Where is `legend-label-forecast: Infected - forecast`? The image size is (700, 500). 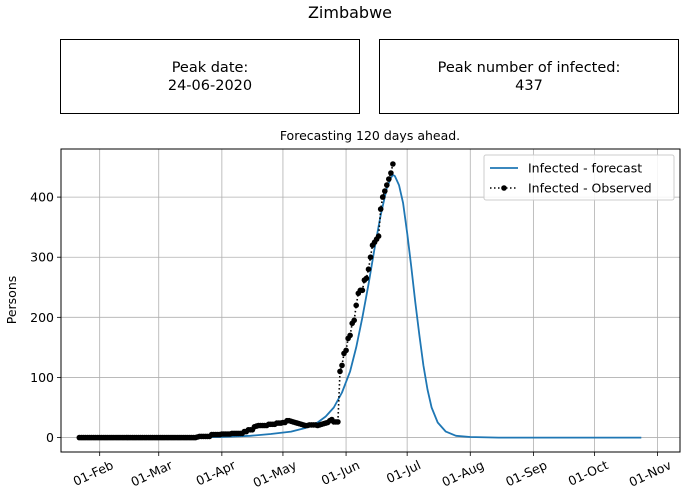
legend-label-forecast: Infected - forecast is located at coordinates (585, 168).